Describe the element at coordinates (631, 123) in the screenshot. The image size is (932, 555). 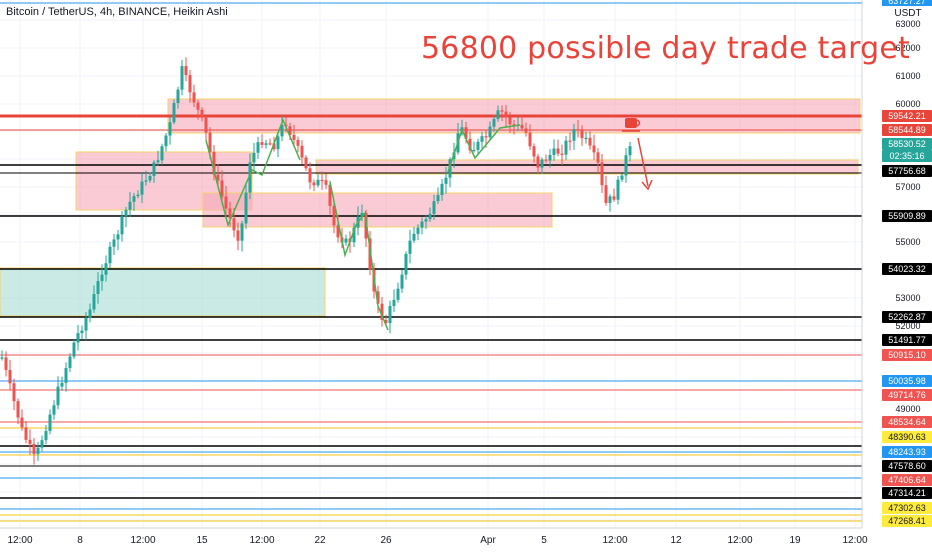
I see `coffee-cup-icon` at that location.